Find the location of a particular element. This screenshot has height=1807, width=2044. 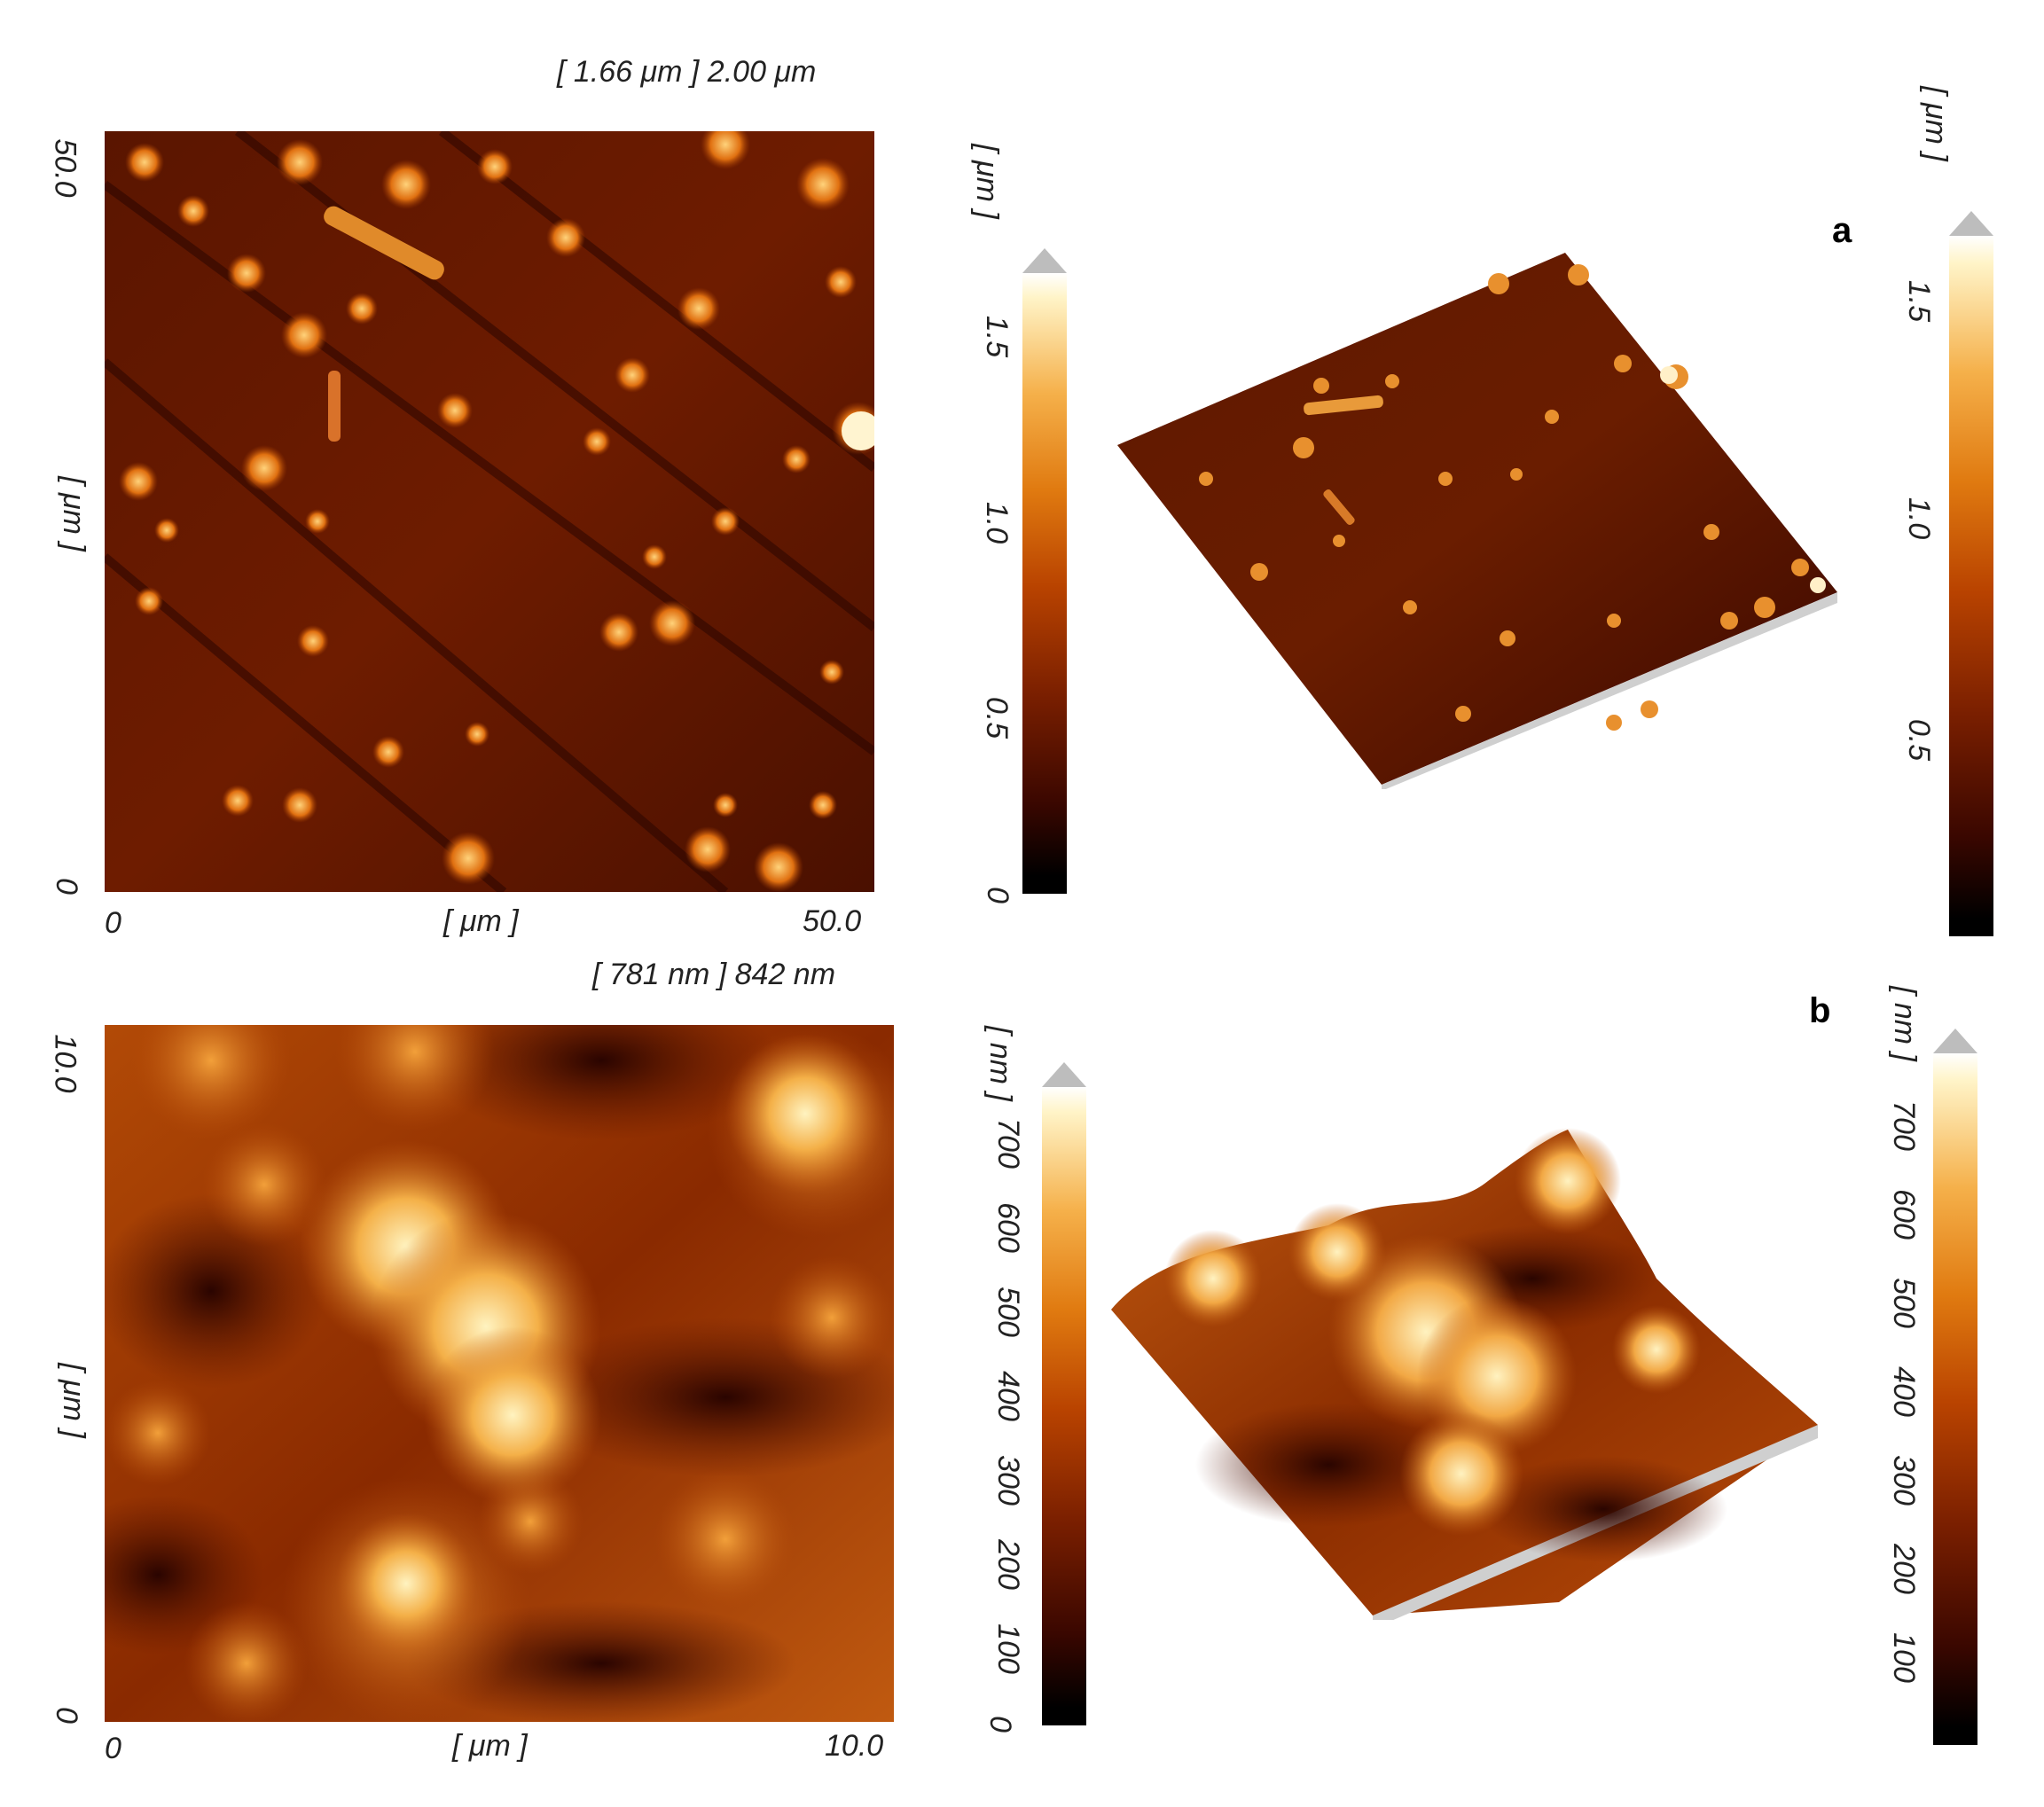

panel-b-colorbar3d is located at coordinates (1955, 1387).